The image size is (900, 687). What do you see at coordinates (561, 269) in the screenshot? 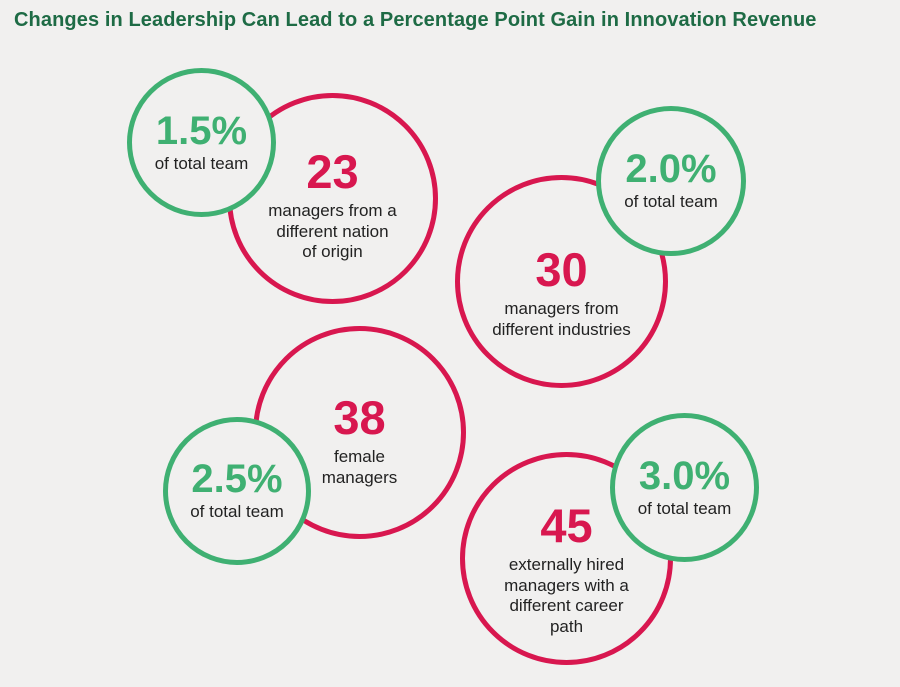
I see `stat-count: 30` at bounding box center [561, 269].